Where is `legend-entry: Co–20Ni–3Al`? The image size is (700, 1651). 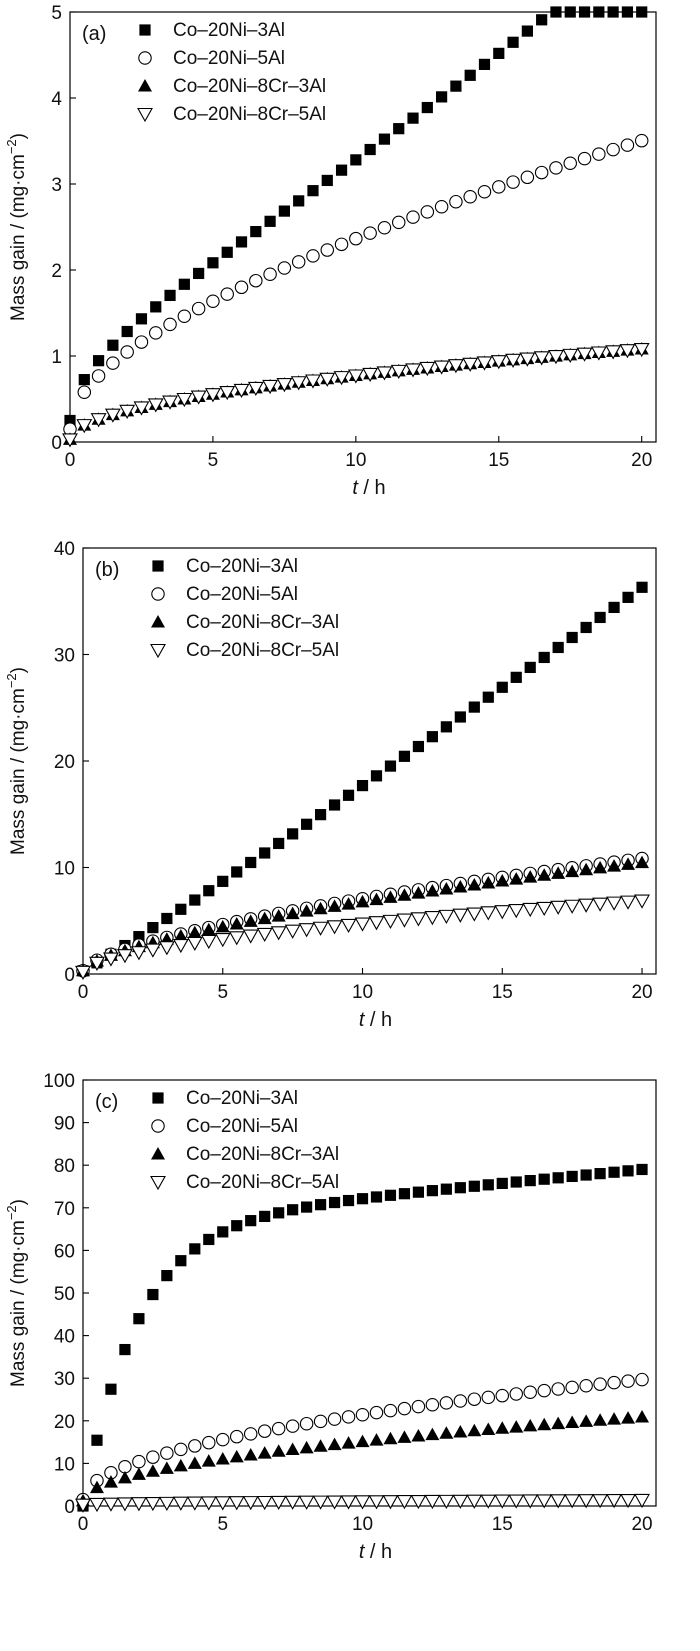
legend-entry: Co–20Ni–3Al is located at coordinates (242, 1098).